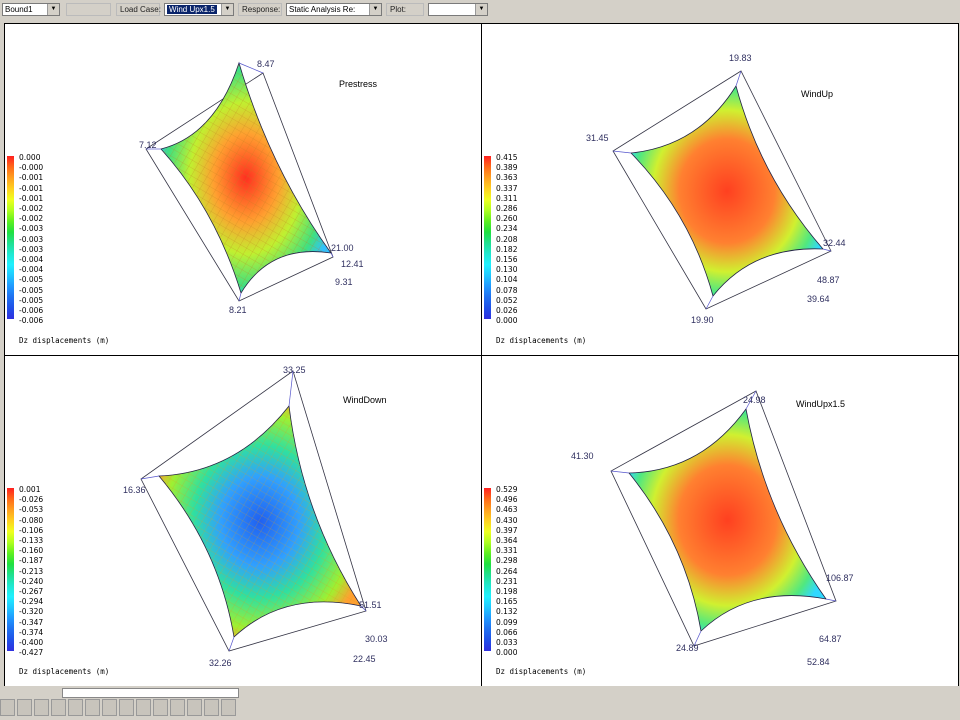 This screenshot has height=720, width=960. What do you see at coordinates (30, 489) in the screenshot?
I see `legend-value: 0.001` at bounding box center [30, 489].